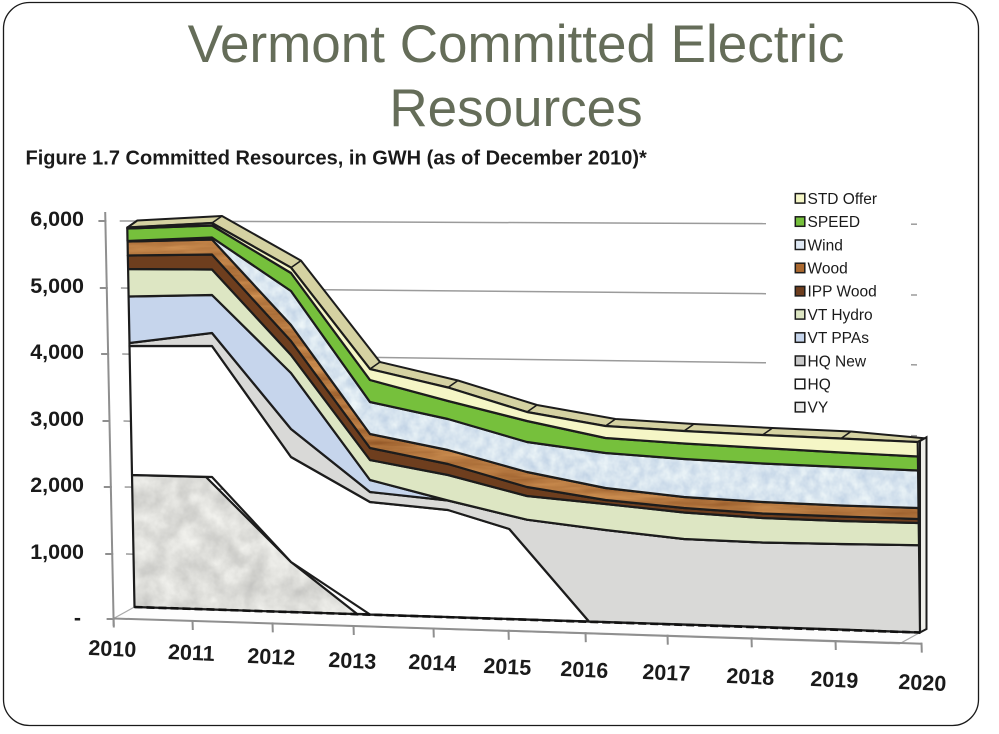 The width and height of the screenshot is (999, 734). What do you see at coordinates (666, 673) in the screenshot?
I see `svg-text: 2017` at bounding box center [666, 673].